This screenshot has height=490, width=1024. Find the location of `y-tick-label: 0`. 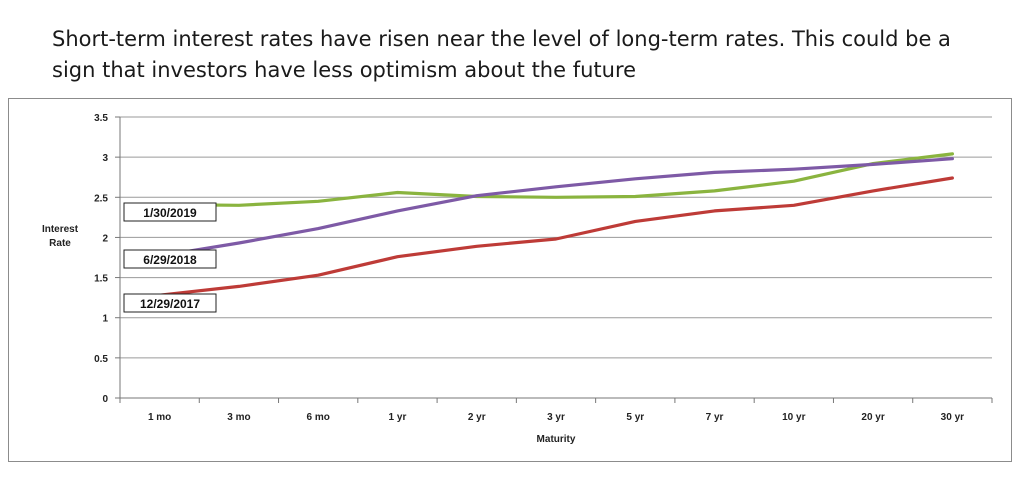

y-tick-label: 0 is located at coordinates (105, 399).